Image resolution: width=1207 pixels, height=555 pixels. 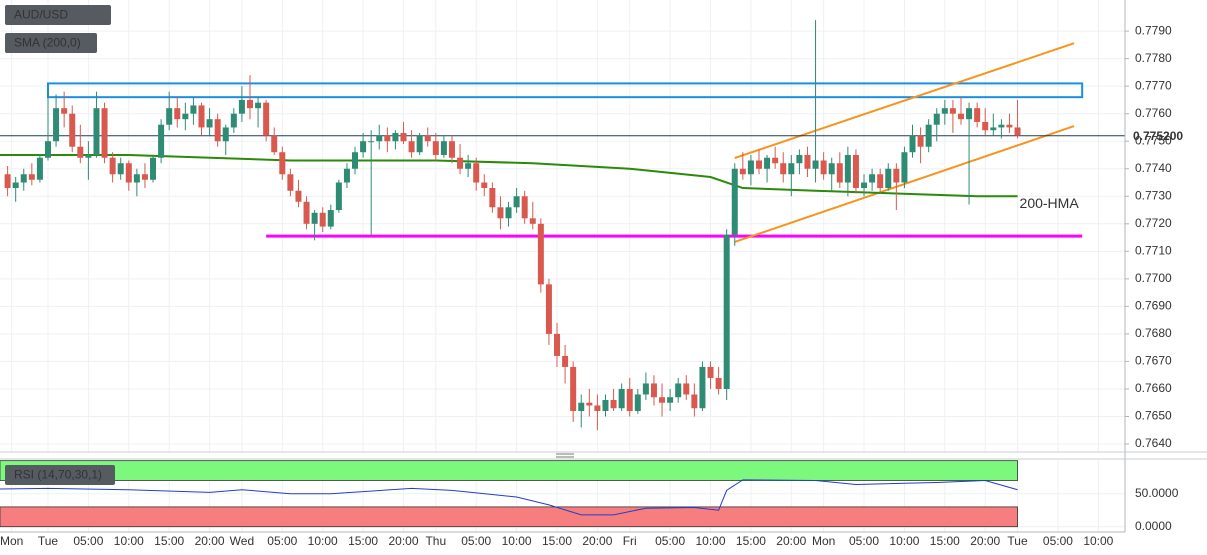 I want to click on y-tick-label: 0.7660, so click(x=1153, y=388).